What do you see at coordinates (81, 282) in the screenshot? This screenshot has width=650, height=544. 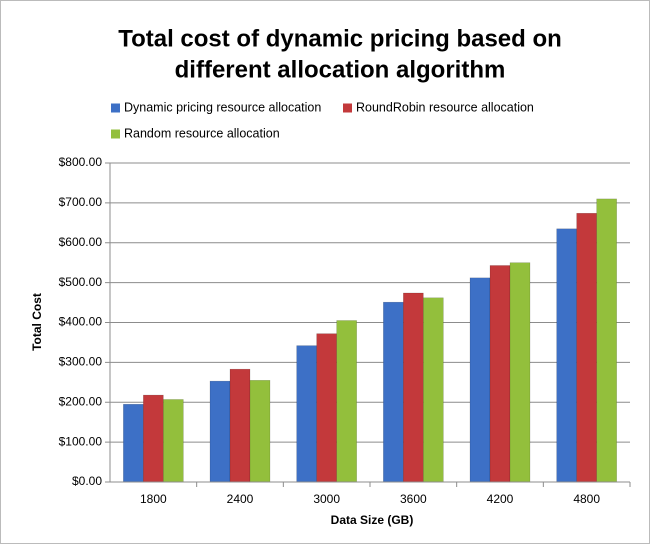 I see `y-tick-label: $500.00` at bounding box center [81, 282].